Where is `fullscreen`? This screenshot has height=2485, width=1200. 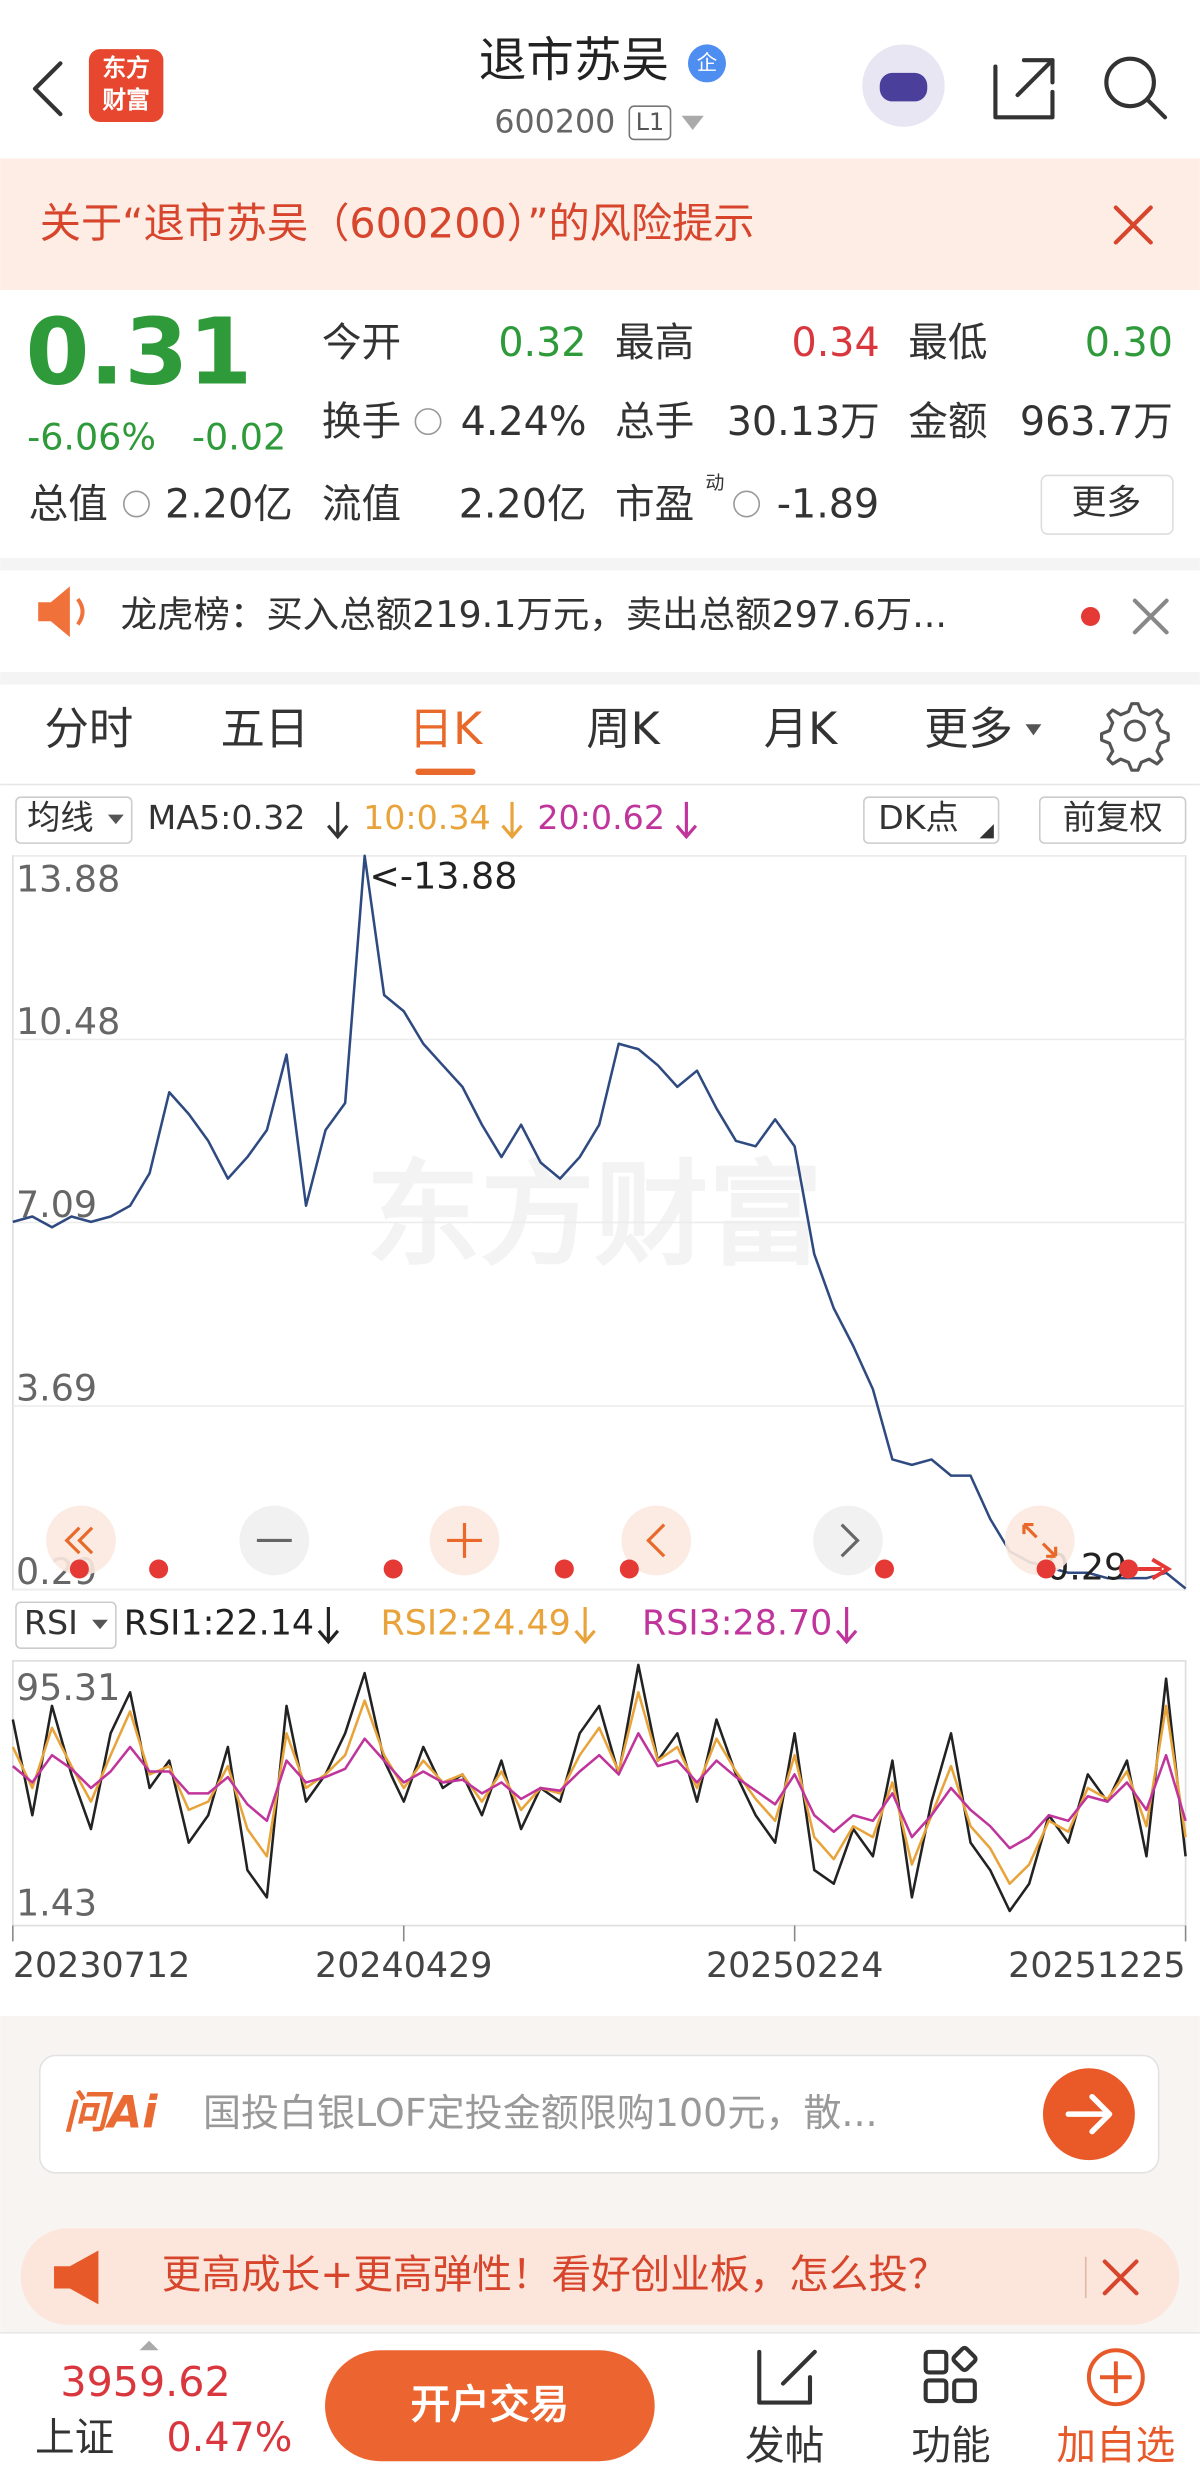 fullscreen is located at coordinates (1039, 1540).